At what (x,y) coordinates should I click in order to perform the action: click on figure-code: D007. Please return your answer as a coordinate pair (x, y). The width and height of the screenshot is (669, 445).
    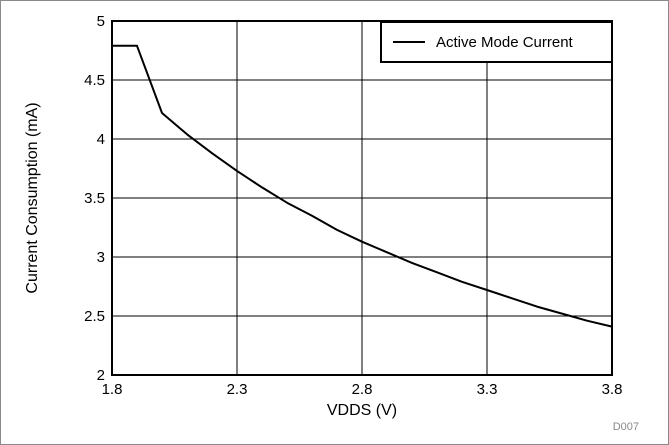
    Looking at the image, I should click on (626, 427).